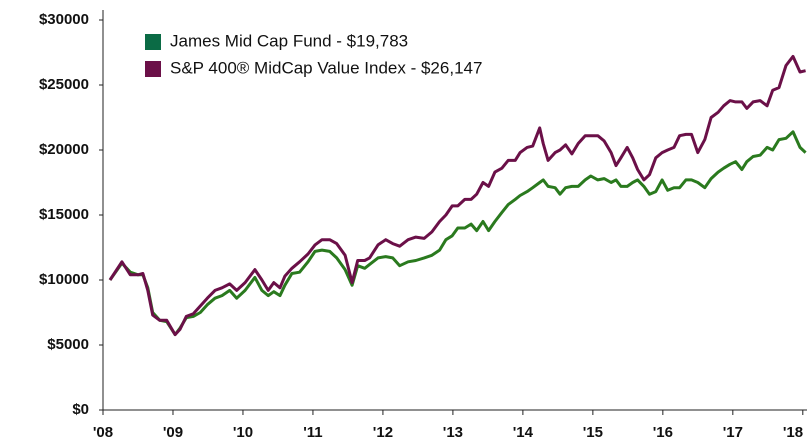 This screenshot has width=807, height=443. What do you see at coordinates (793, 432) in the screenshot?
I see `x-tick-label: '18` at bounding box center [793, 432].